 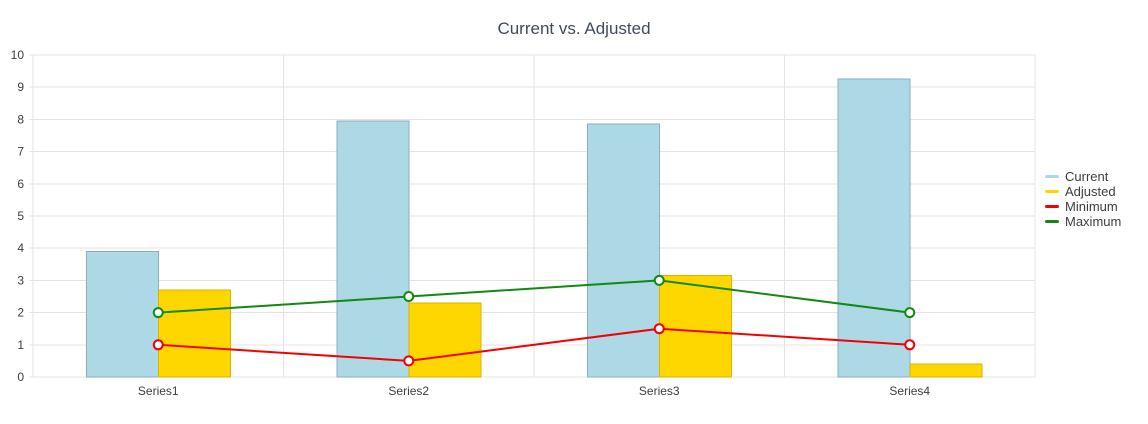 I want to click on x-category-label-series3: Series3, so click(x=659, y=391).